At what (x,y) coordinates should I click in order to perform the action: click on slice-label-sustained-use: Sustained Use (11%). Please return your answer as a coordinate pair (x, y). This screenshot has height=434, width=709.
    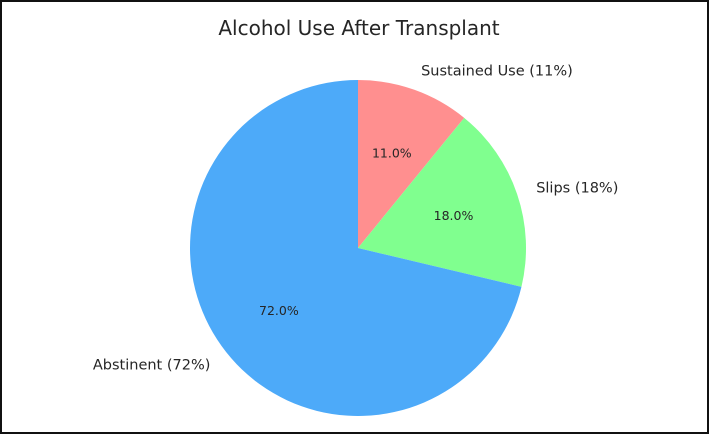
    Looking at the image, I should click on (497, 72).